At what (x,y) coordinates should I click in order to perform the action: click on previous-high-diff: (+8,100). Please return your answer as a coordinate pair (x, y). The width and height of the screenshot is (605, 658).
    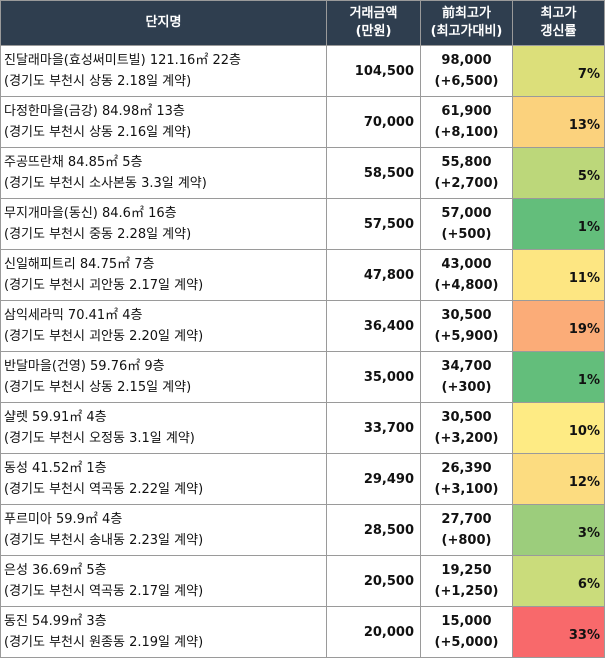
    Looking at the image, I should click on (466, 132).